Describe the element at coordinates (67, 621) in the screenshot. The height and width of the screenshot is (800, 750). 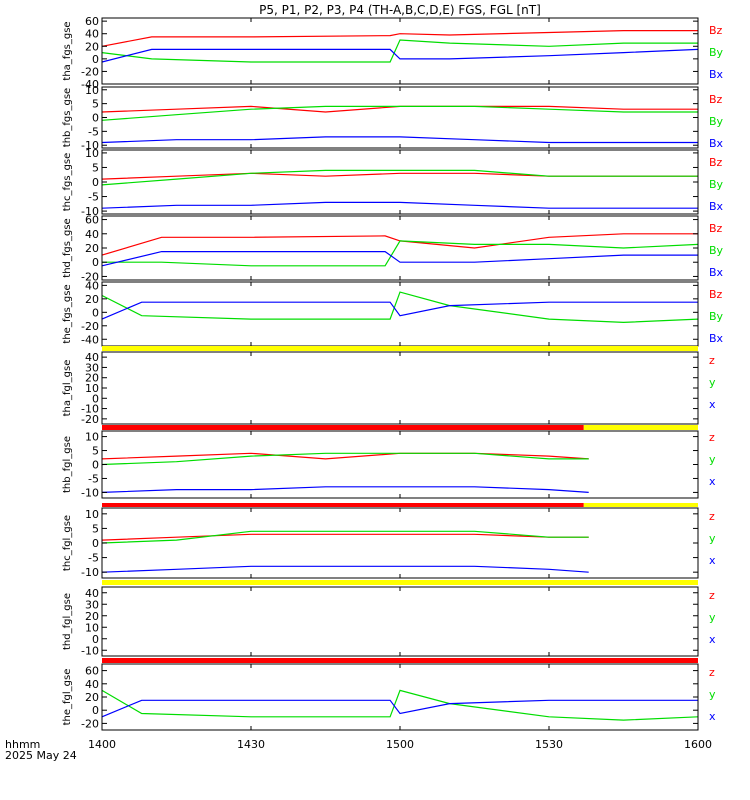
I see `y-axis-label: thd_fgl_gse` at that location.